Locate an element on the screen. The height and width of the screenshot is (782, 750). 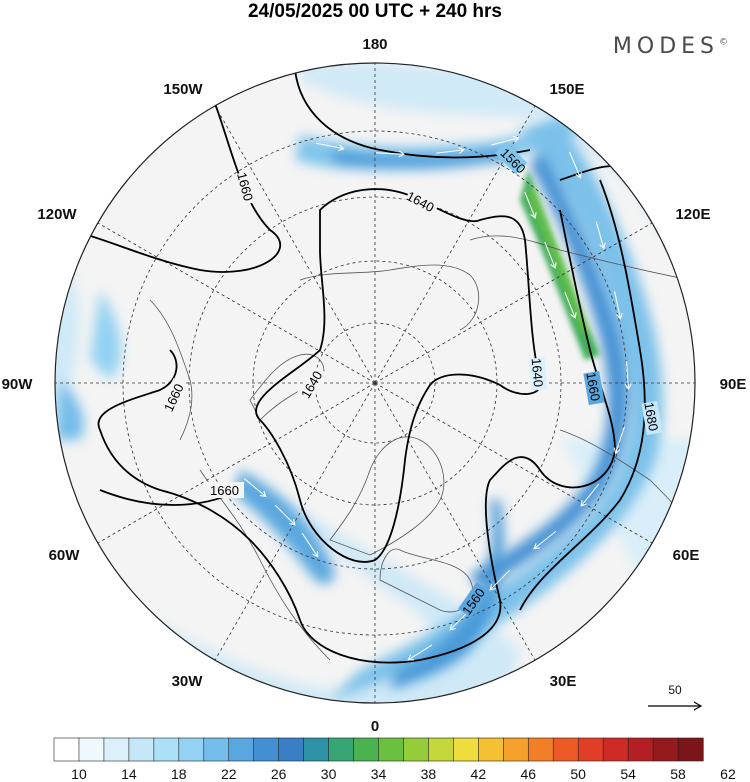
brand-mark: © is located at coordinates (723, 42).